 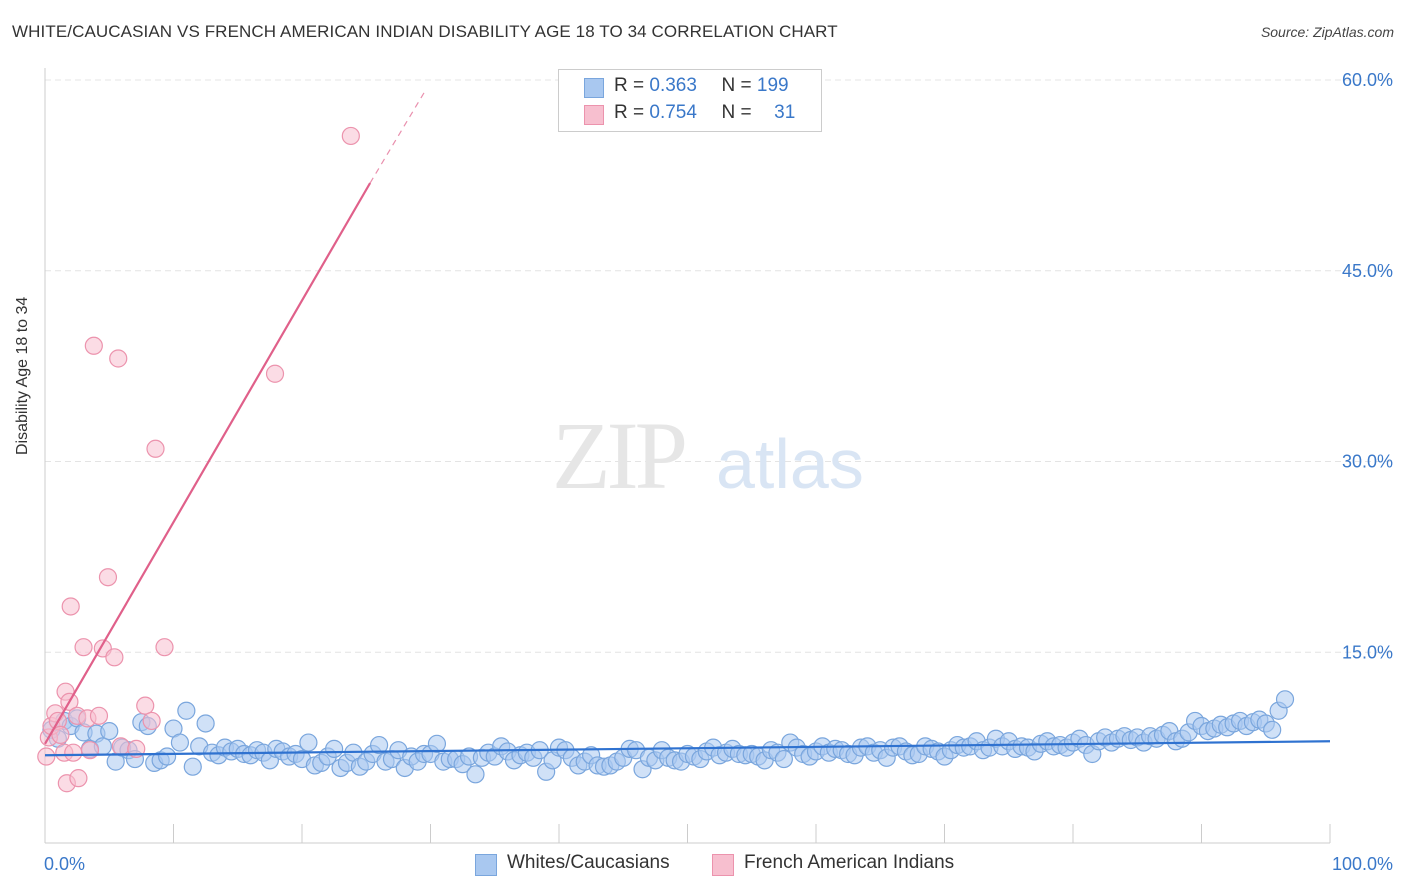 I want to click on legend-swatch-whites, so click(x=594, y=88).